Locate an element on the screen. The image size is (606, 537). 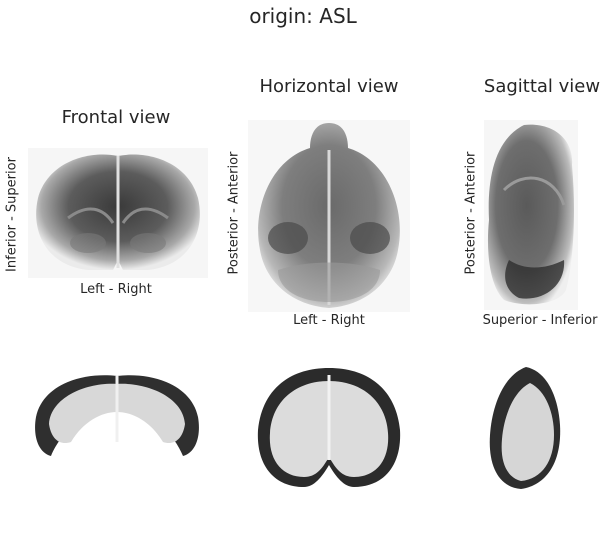
sagittal-ylabel: Posterior - Anterior is located at coordinates (471, 213).